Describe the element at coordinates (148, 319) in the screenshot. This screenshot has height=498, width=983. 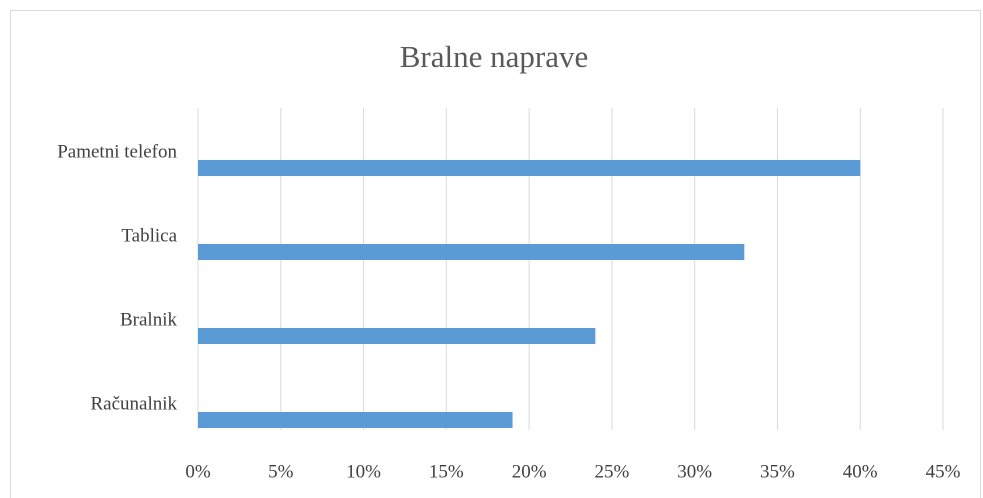
I see `y-tick-label: Bralnik` at that location.